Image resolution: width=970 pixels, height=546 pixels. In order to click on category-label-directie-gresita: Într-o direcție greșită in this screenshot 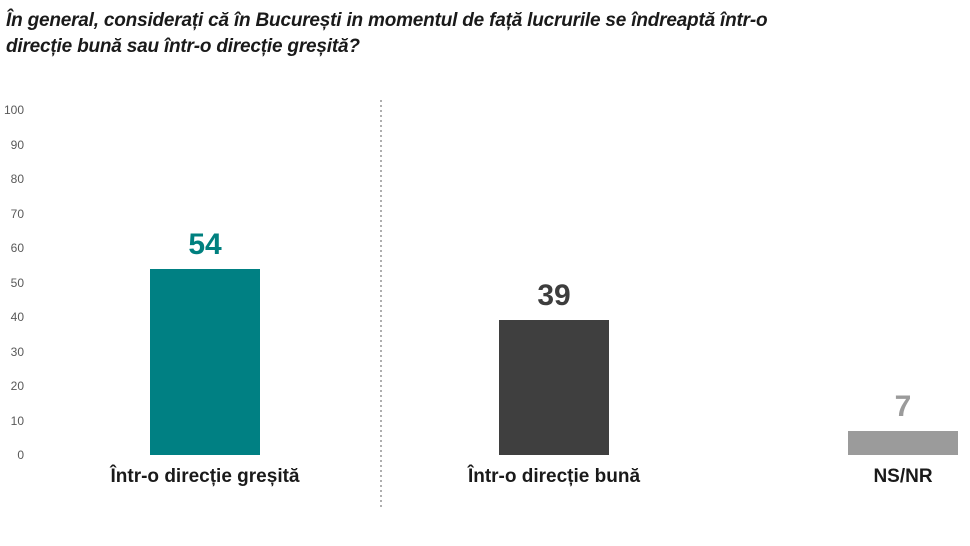, I will do `click(205, 476)`.